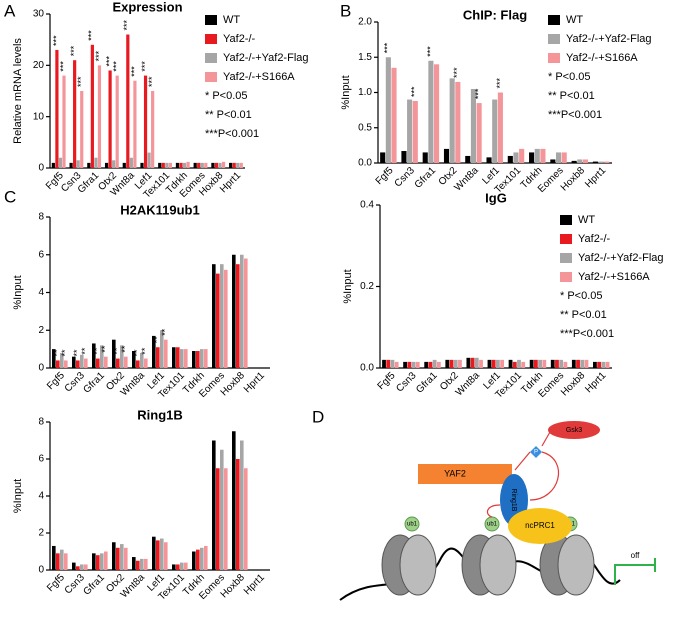  What do you see at coordinates (412, 524) in the screenshot?
I see `ub-mark` at bounding box center [412, 524].